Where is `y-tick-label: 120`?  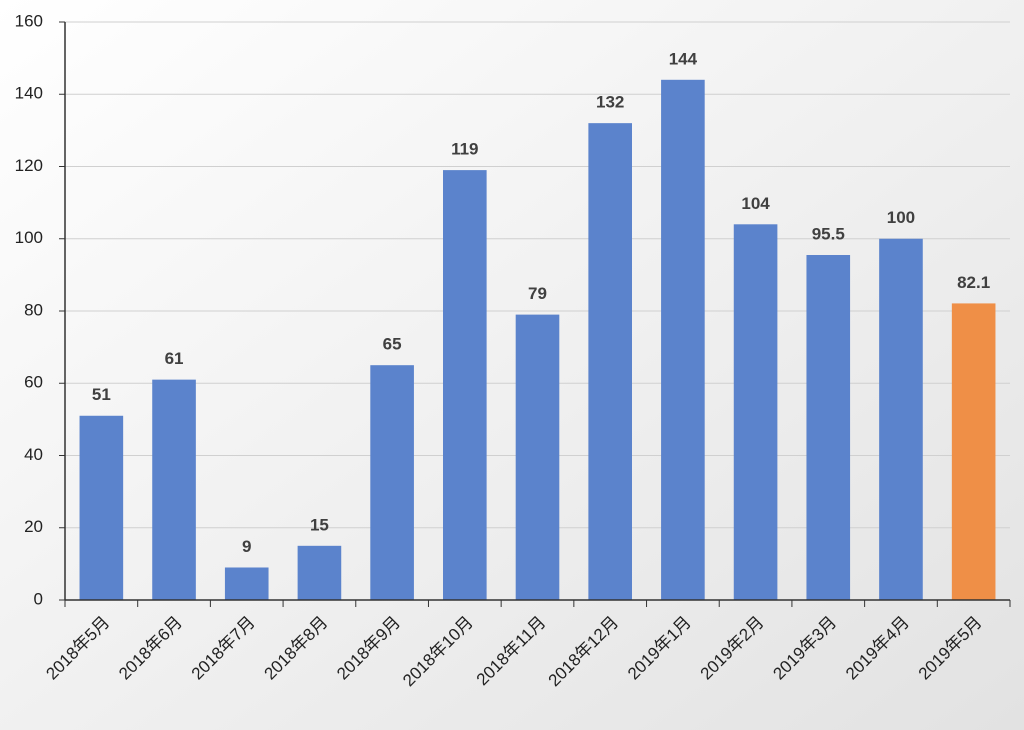 y-tick-label: 120 is located at coordinates (29, 165).